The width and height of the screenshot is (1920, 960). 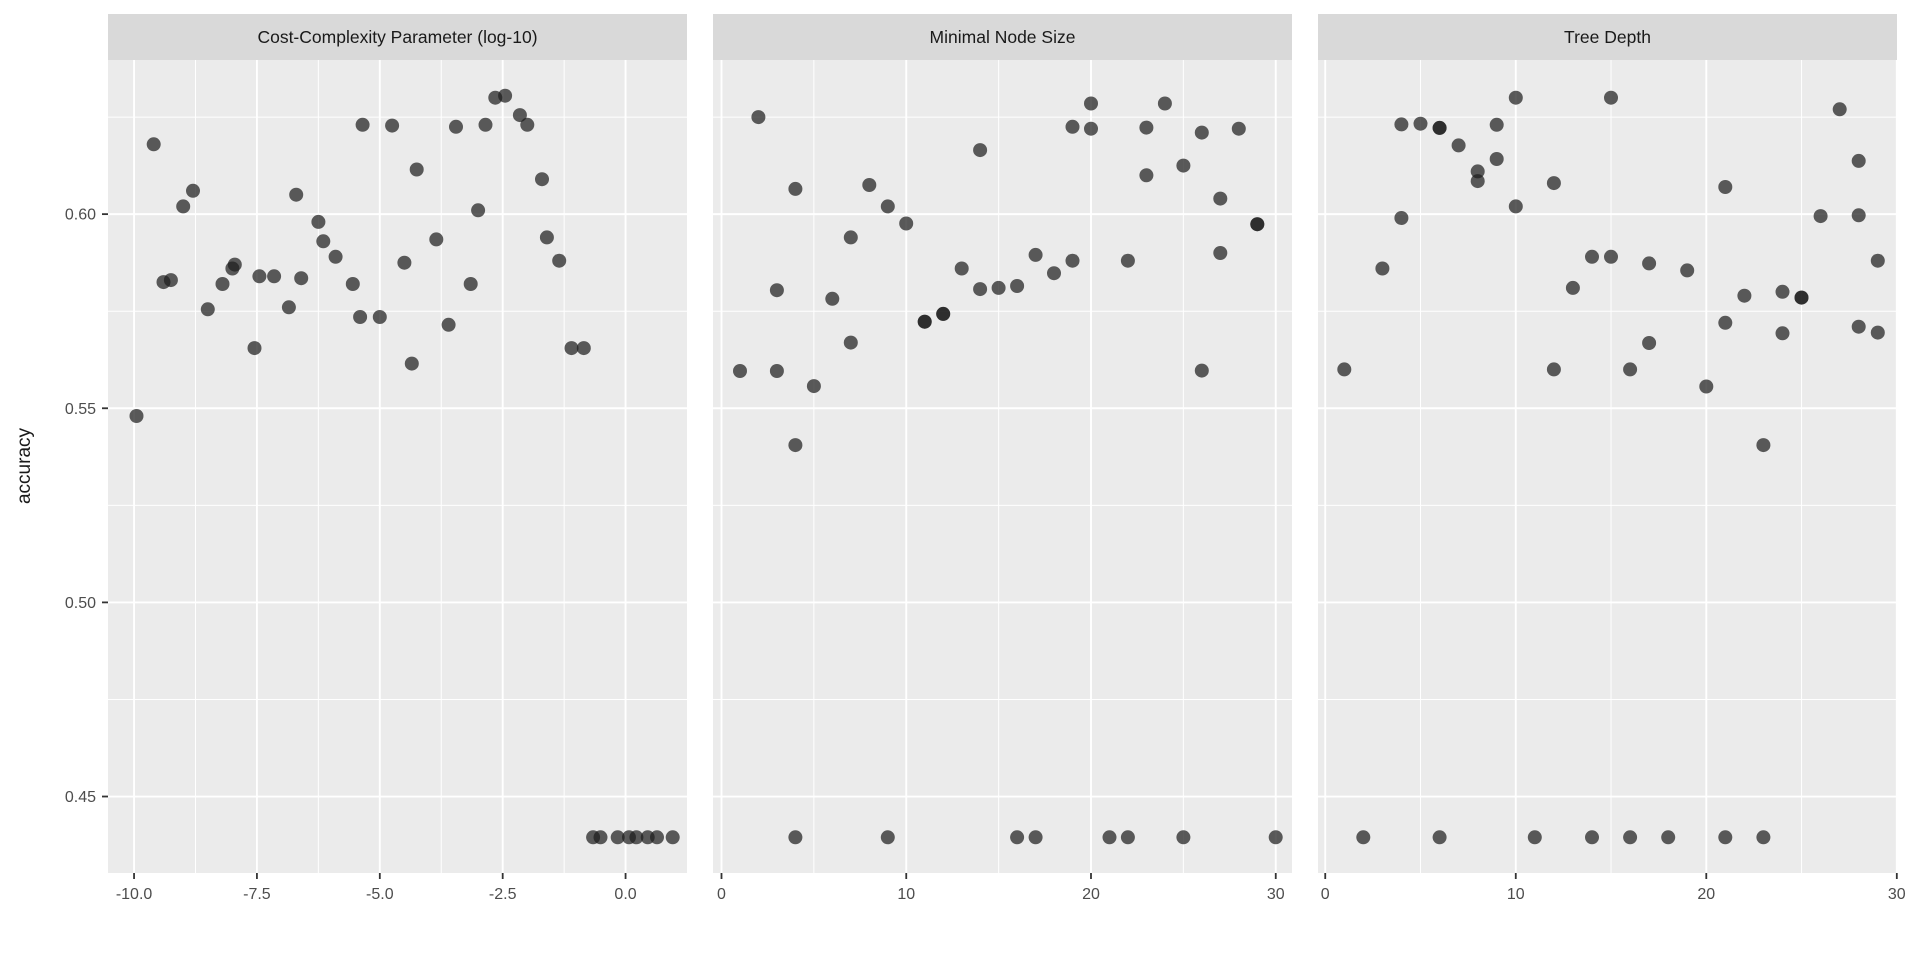 I want to click on y-tick-label: 0.45, so click(x=80, y=797).